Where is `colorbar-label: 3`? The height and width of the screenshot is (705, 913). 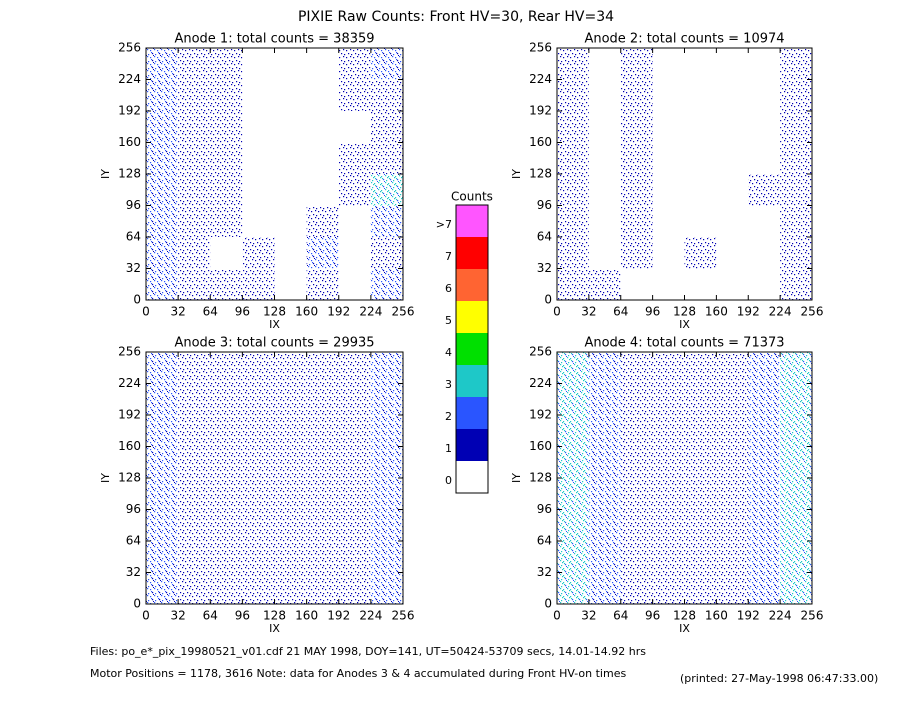
colorbar-label: 3 is located at coordinates (448, 384).